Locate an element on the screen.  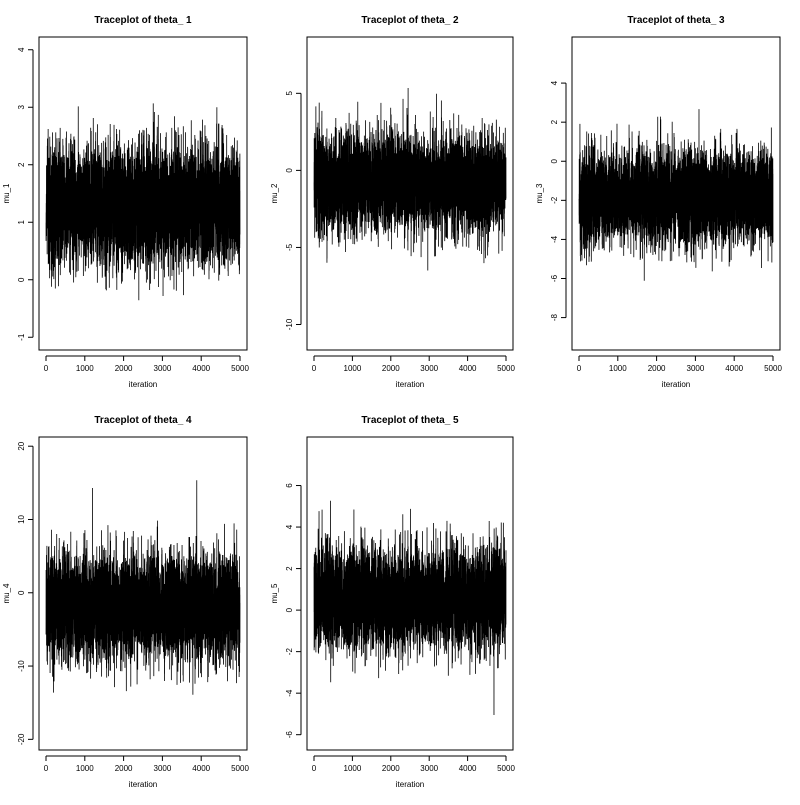
y-tick-label: 1 is located at coordinates (21, 221).